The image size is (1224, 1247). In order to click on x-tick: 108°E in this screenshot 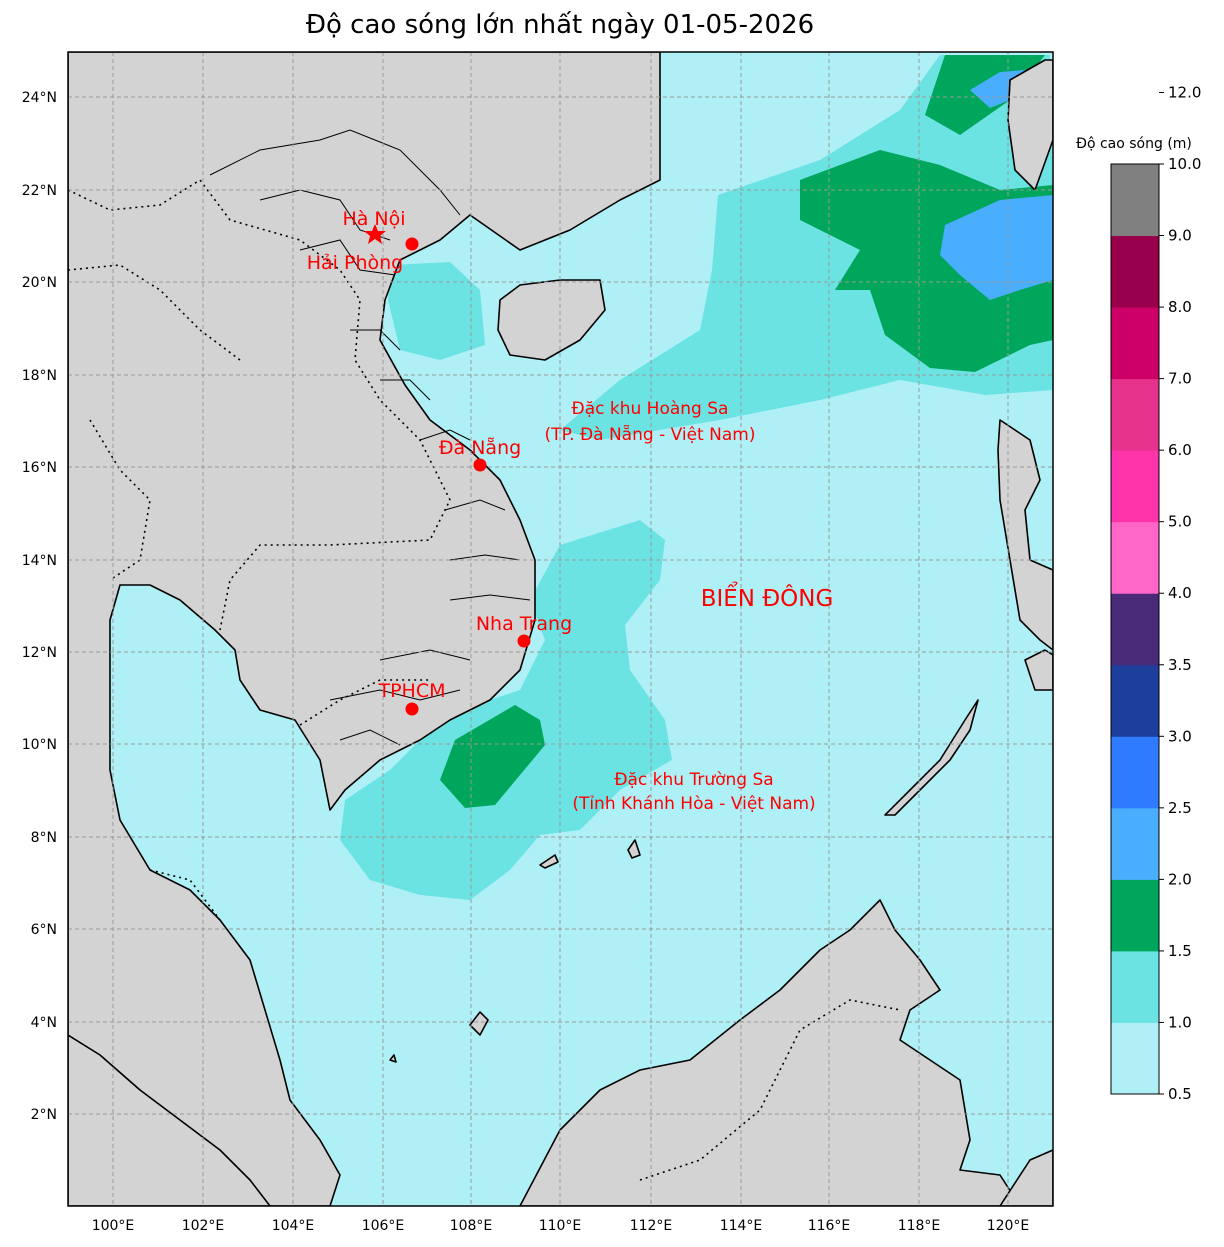, I will do `click(471, 1226)`.